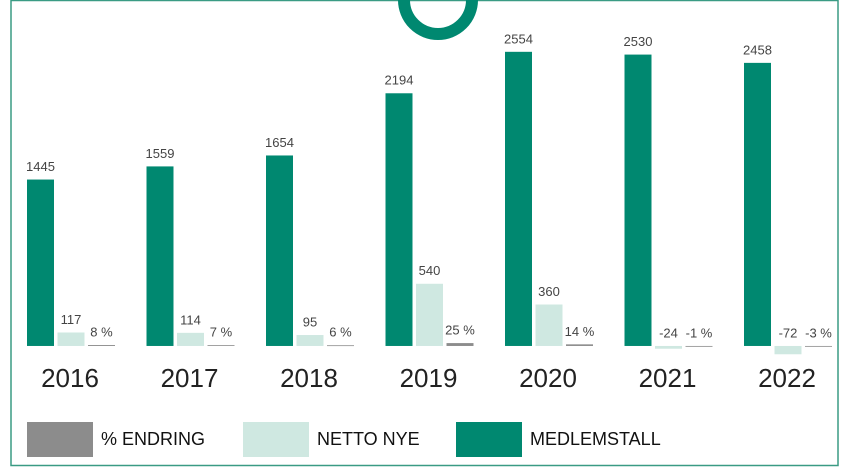 This screenshot has height=470, width=849. Describe the element at coordinates (40, 166) in the screenshot. I see `value-label: 1445` at that location.